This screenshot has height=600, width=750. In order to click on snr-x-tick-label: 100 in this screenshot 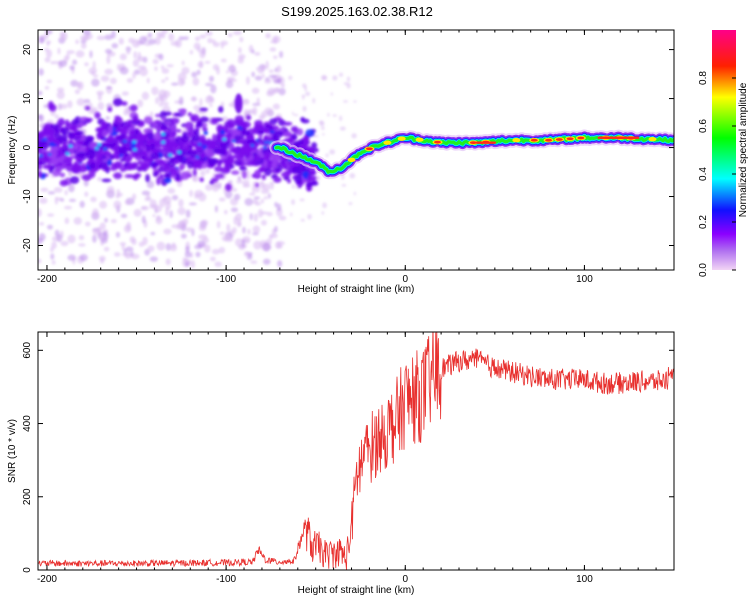, I will do `click(584, 579)`.